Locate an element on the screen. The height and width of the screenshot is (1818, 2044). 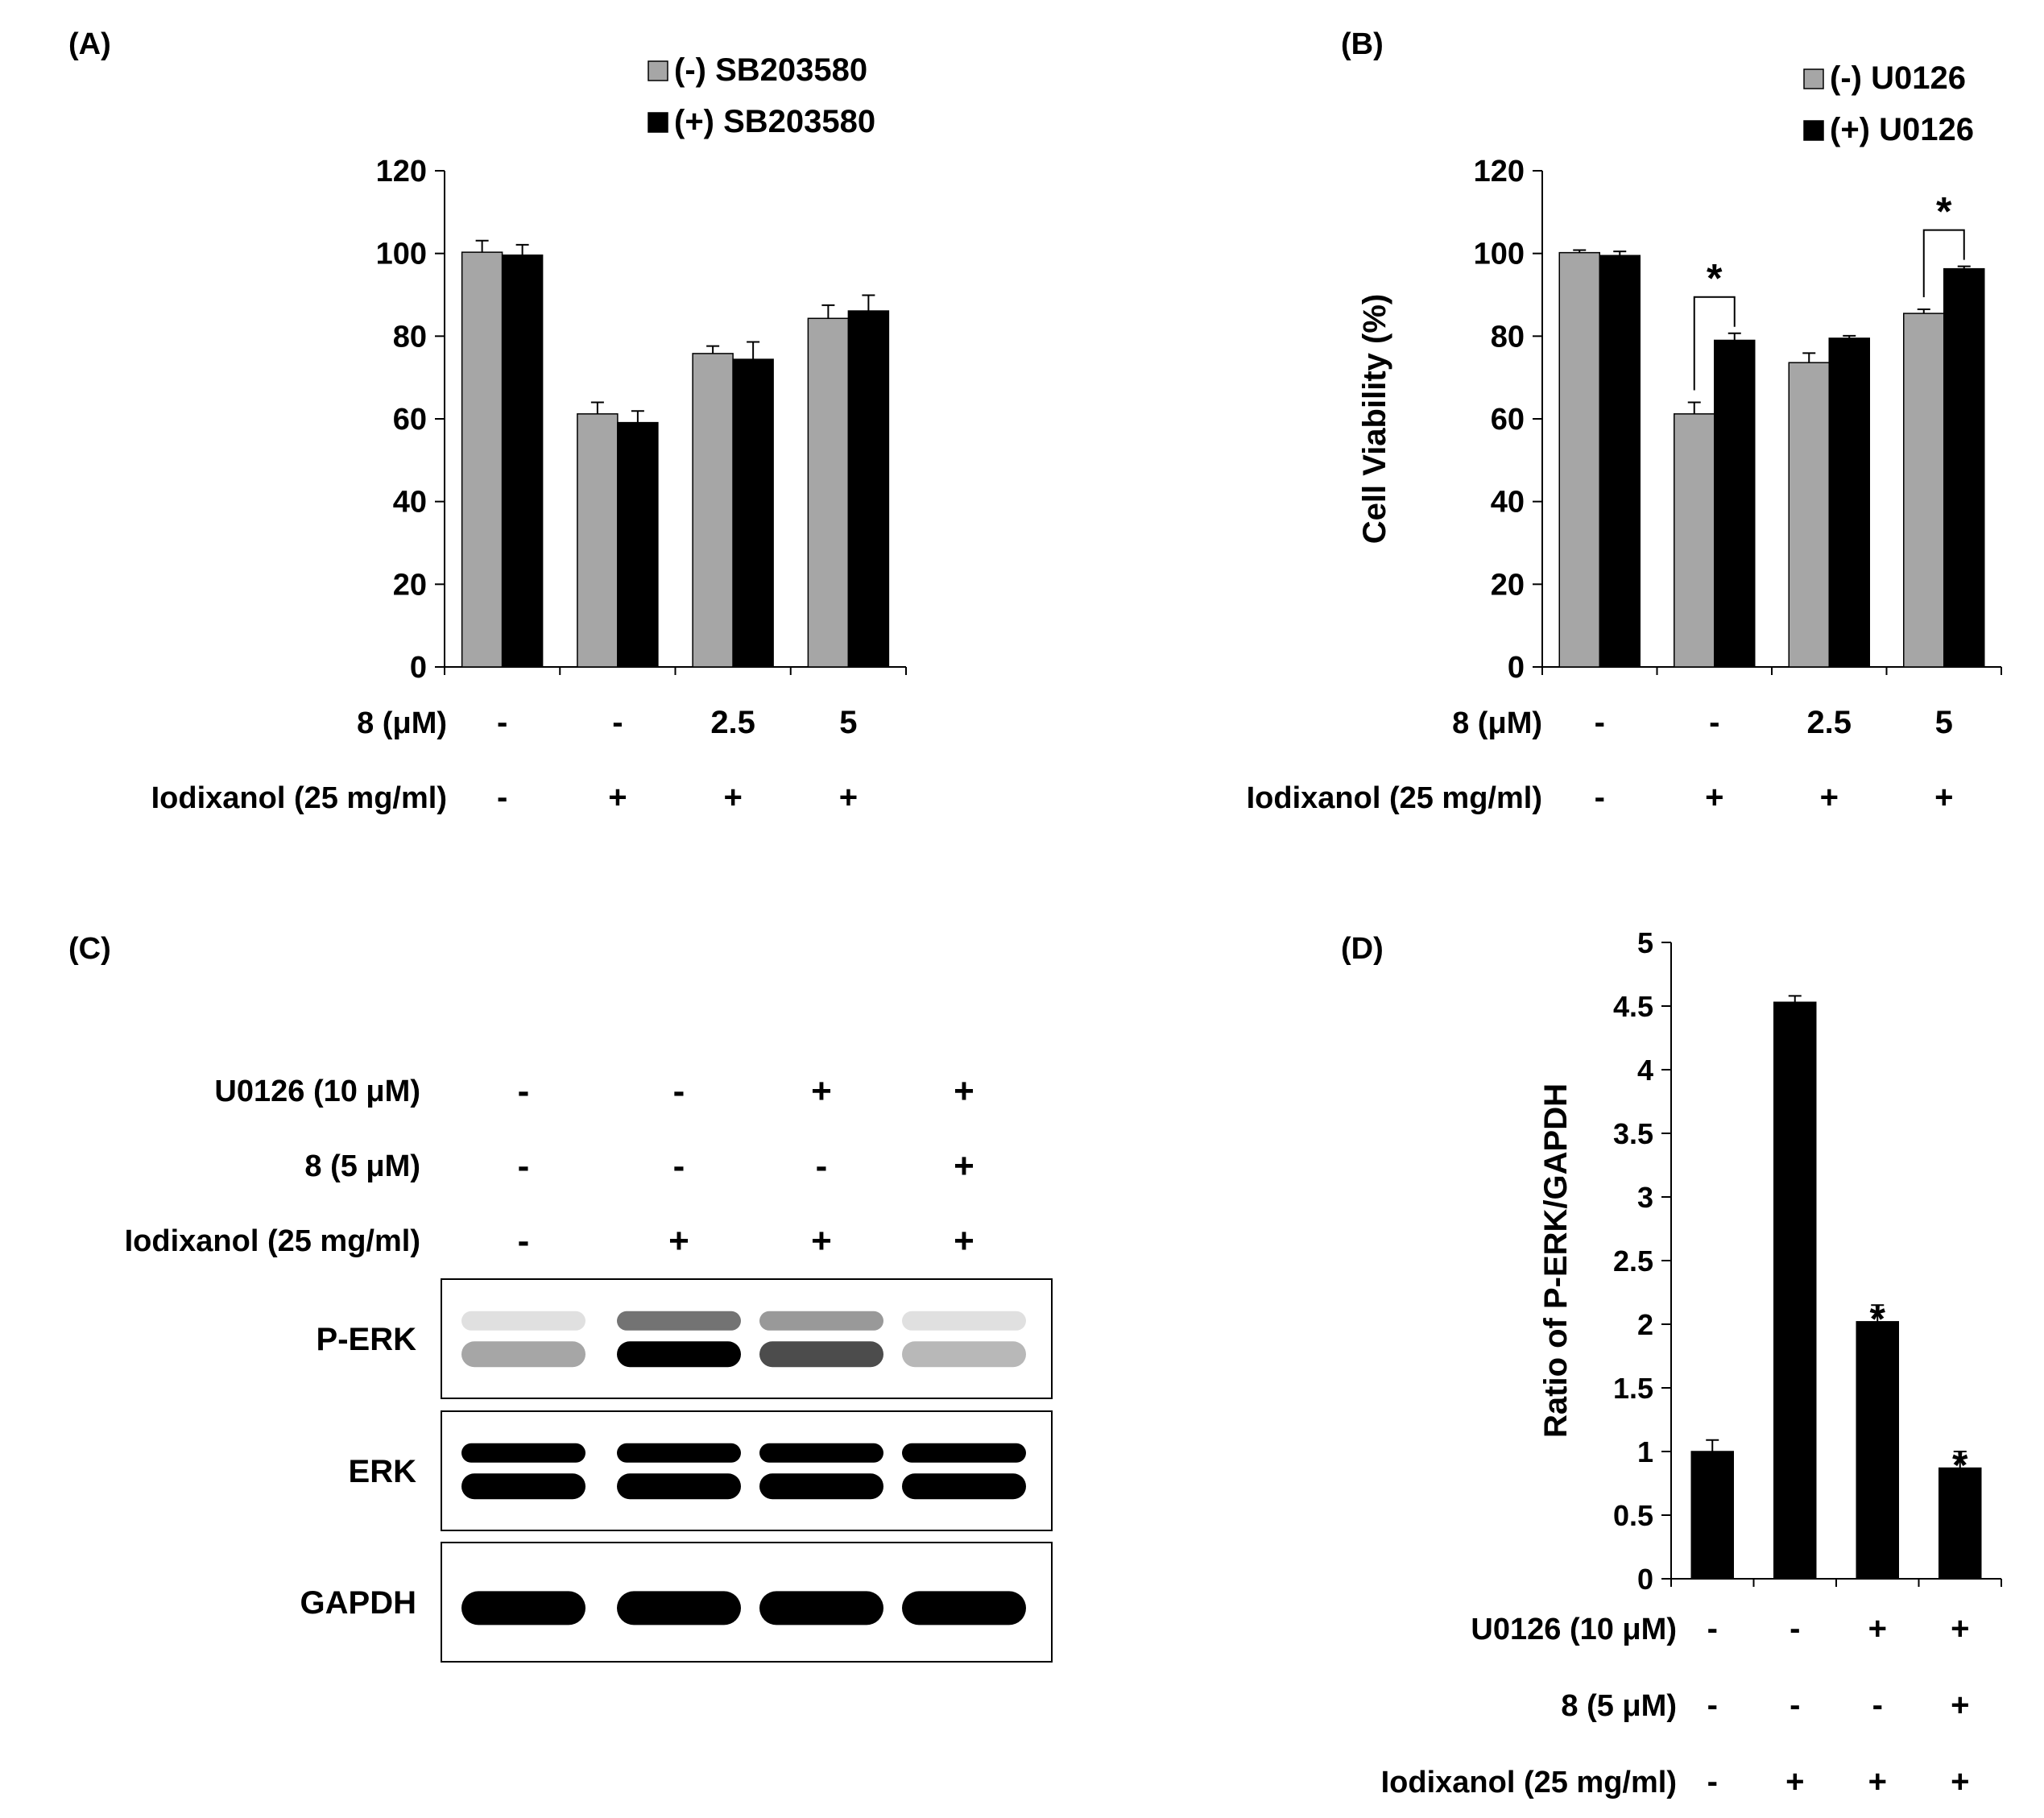
legend-label: (+) U0126 is located at coordinates (1902, 129).